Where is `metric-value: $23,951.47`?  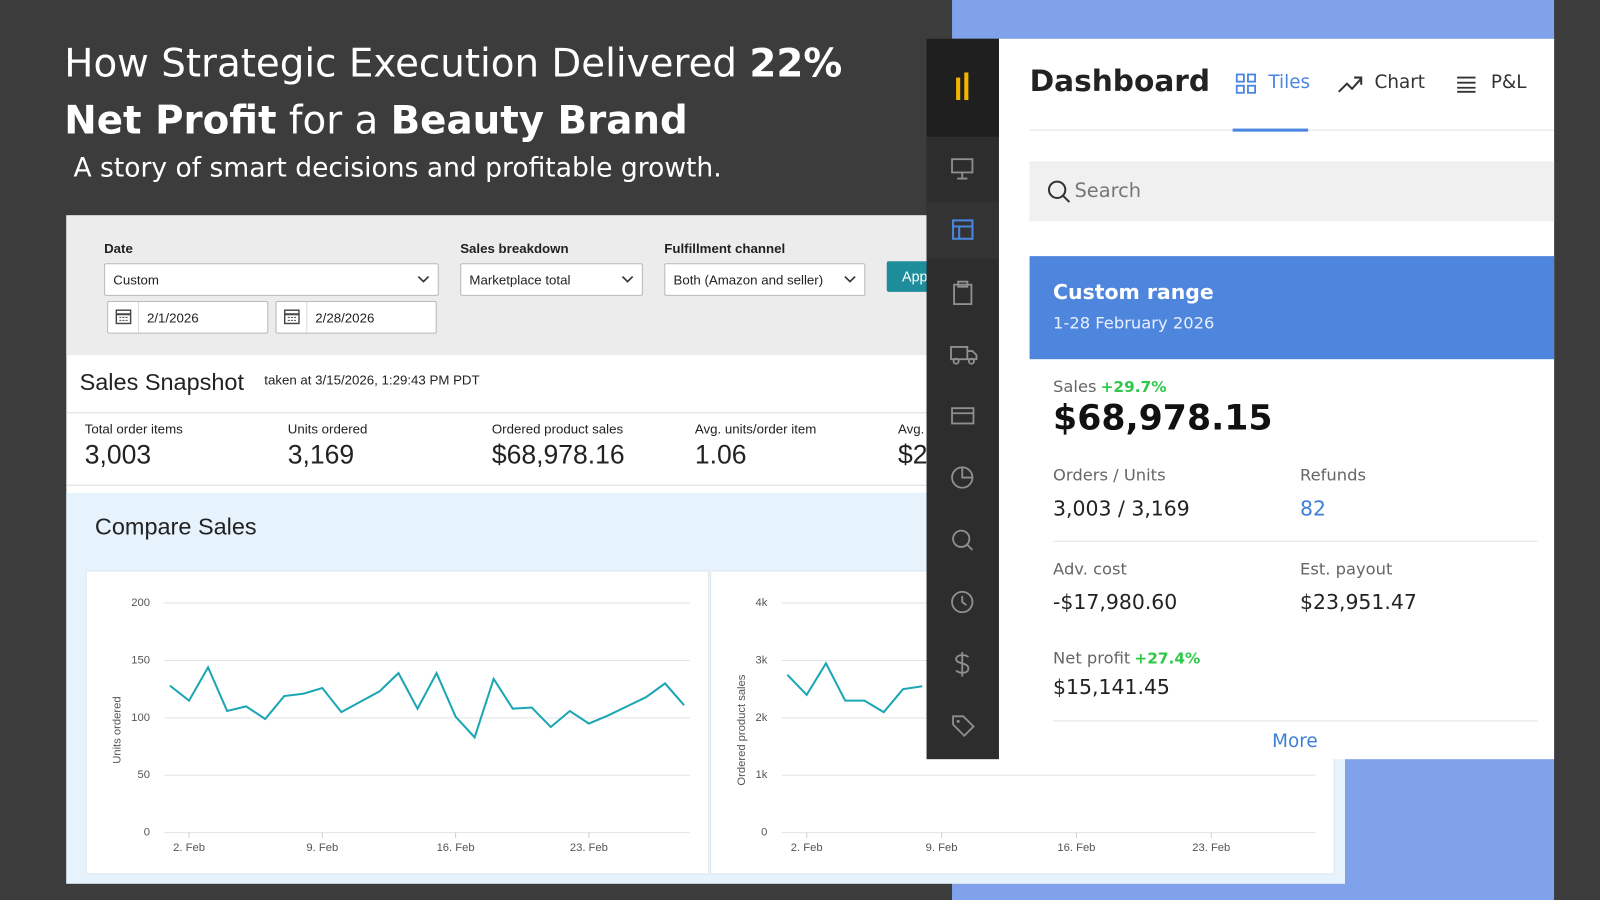
metric-value: $23,951.47 is located at coordinates (1358, 602).